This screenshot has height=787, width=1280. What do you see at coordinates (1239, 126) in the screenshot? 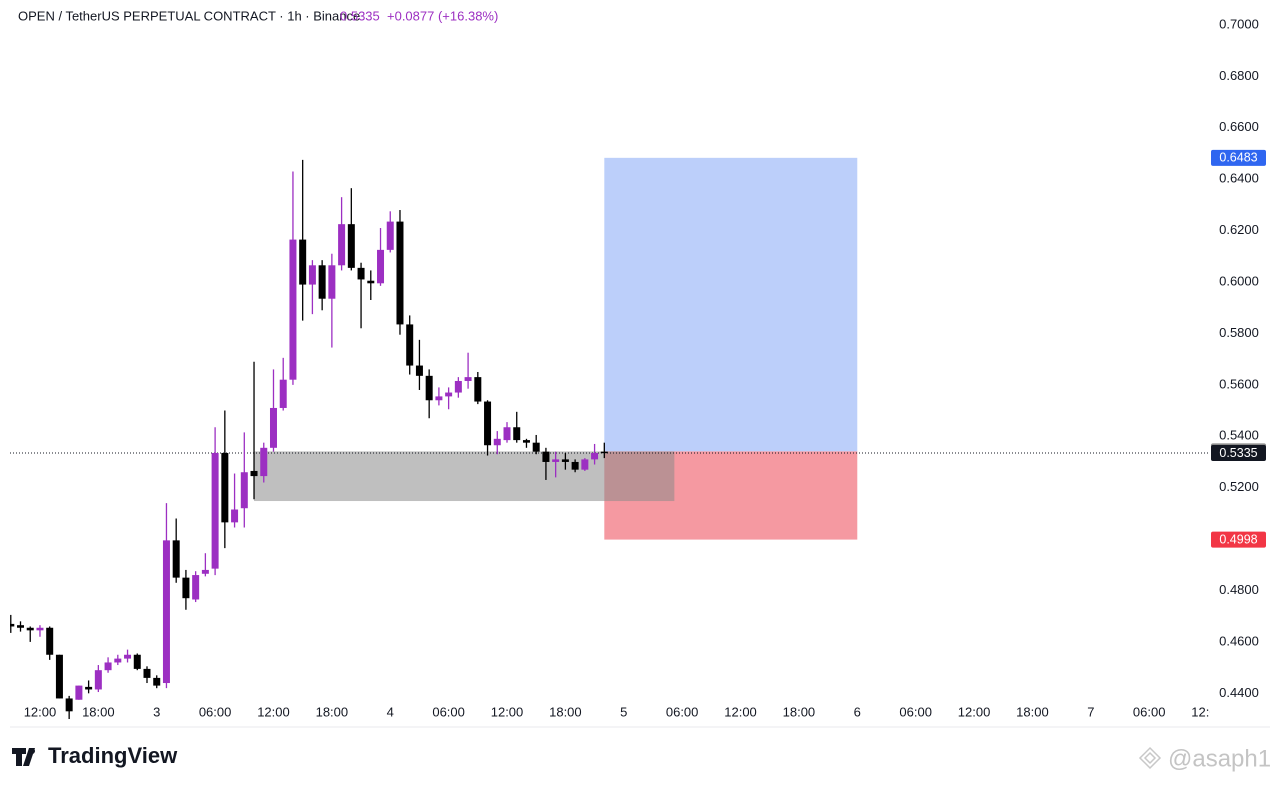
I see `y-tick-label: 0.6600` at bounding box center [1239, 126].